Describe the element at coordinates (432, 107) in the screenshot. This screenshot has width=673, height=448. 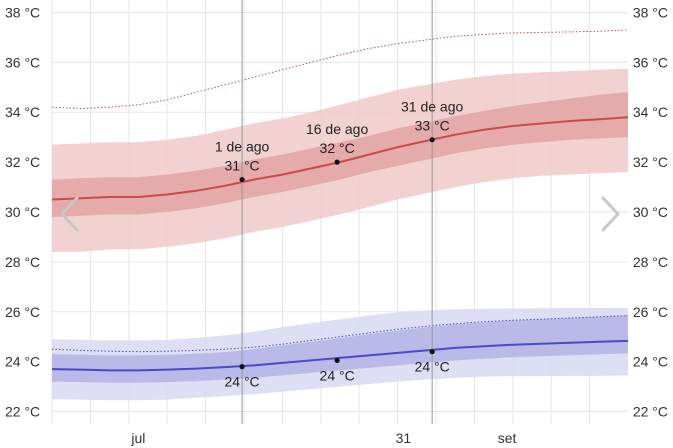
I see `annotation-date: 31 de ago` at that location.